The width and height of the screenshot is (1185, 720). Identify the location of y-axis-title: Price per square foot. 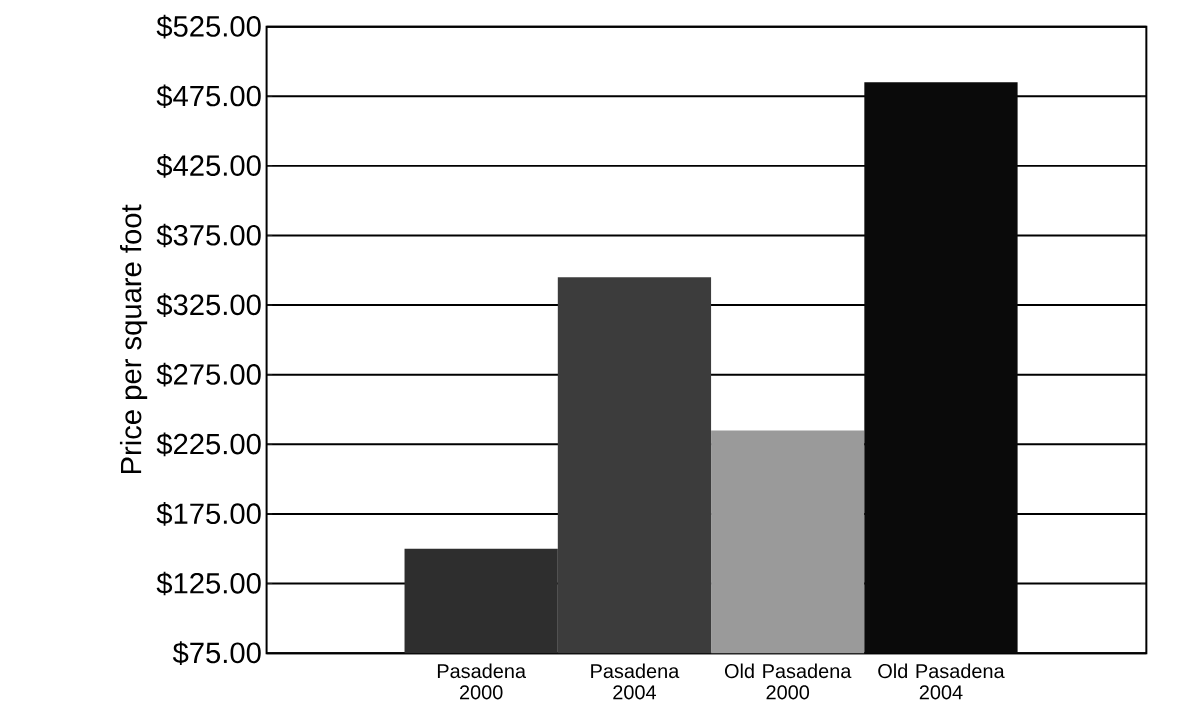
(133, 339).